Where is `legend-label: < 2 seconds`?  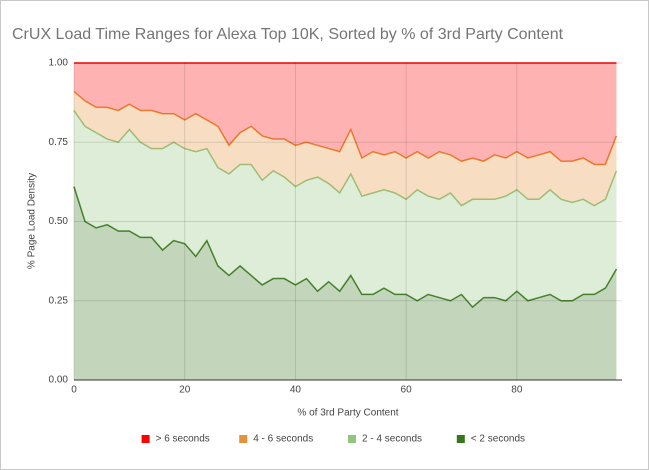
legend-label: < 2 seconds is located at coordinates (498, 439).